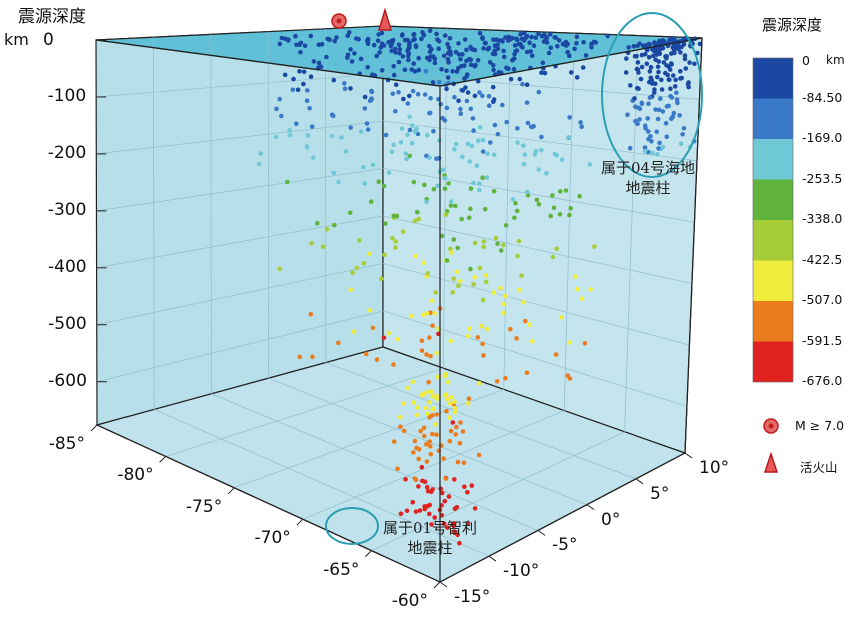 The image size is (845, 632). Describe the element at coordinates (822, 380) in the screenshot. I see `colorbar-level-label: -676.0` at that location.